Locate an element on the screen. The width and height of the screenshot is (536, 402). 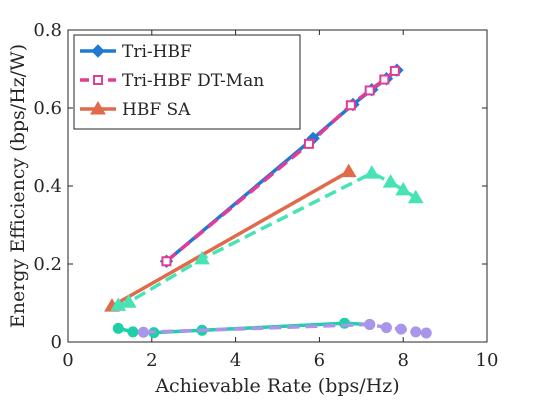
x-tick-label: 2 is located at coordinates (151, 360).